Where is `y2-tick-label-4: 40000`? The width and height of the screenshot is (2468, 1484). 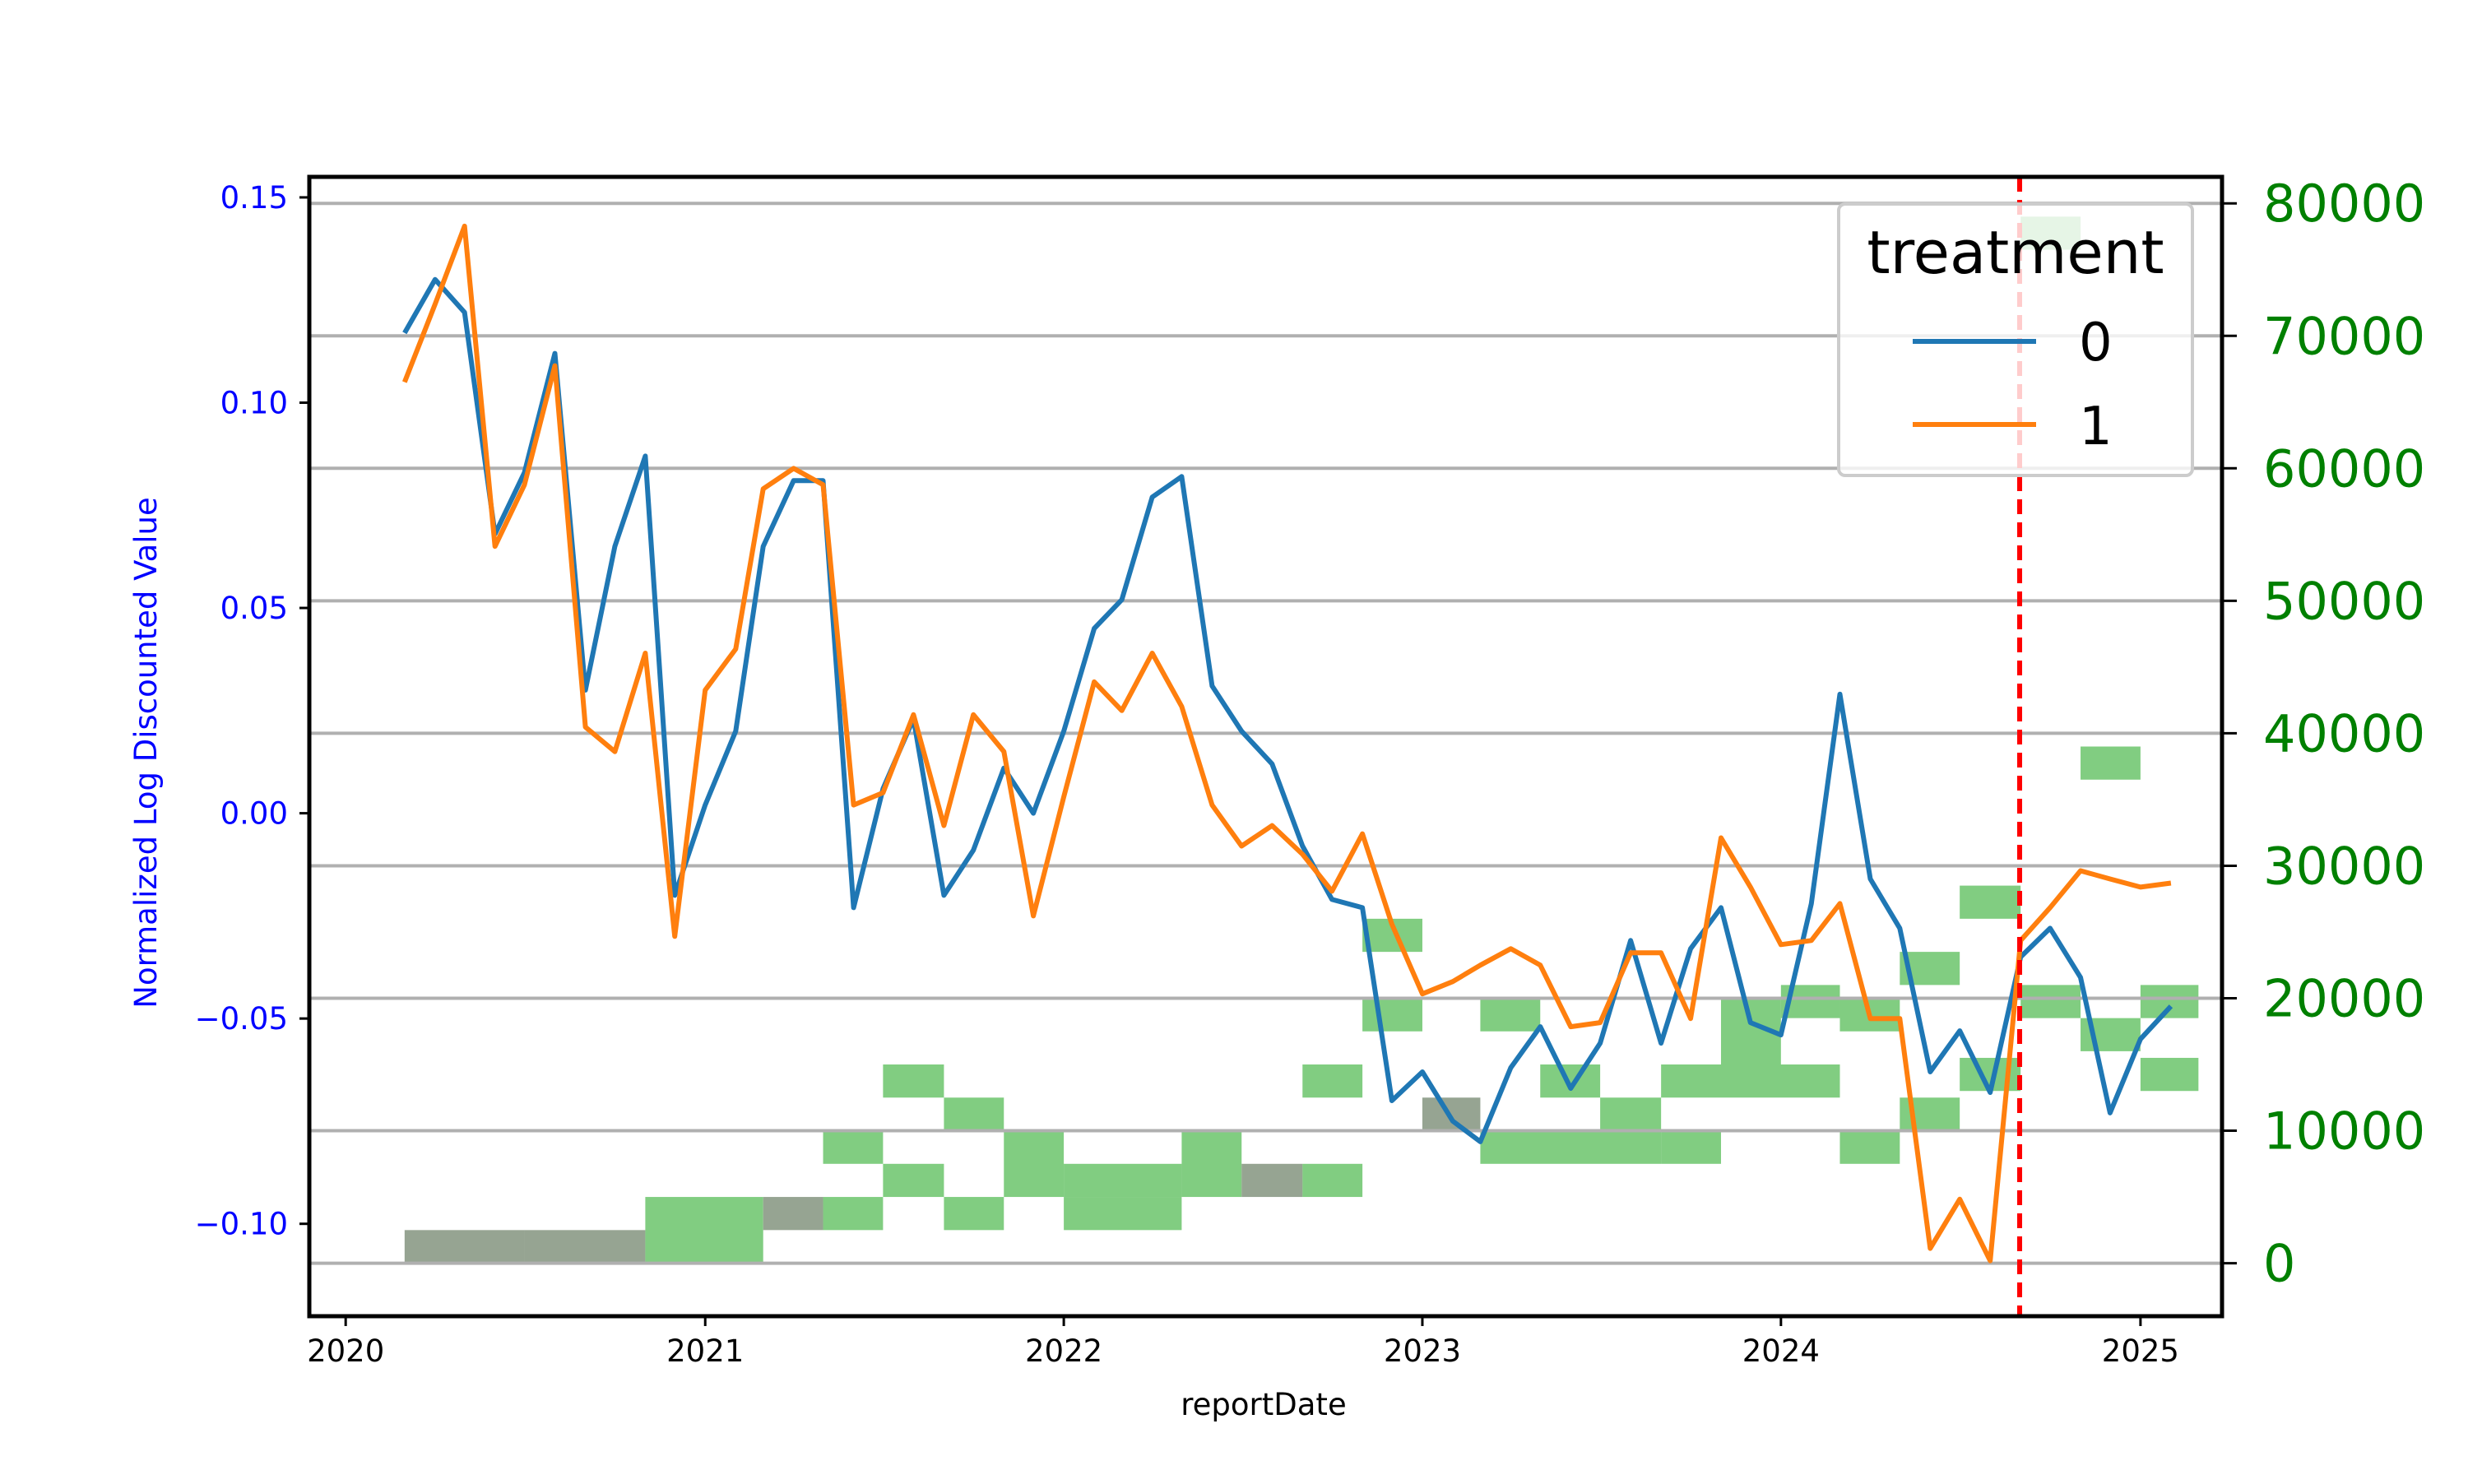 y2-tick-label-4: 40000 is located at coordinates (2344, 733).